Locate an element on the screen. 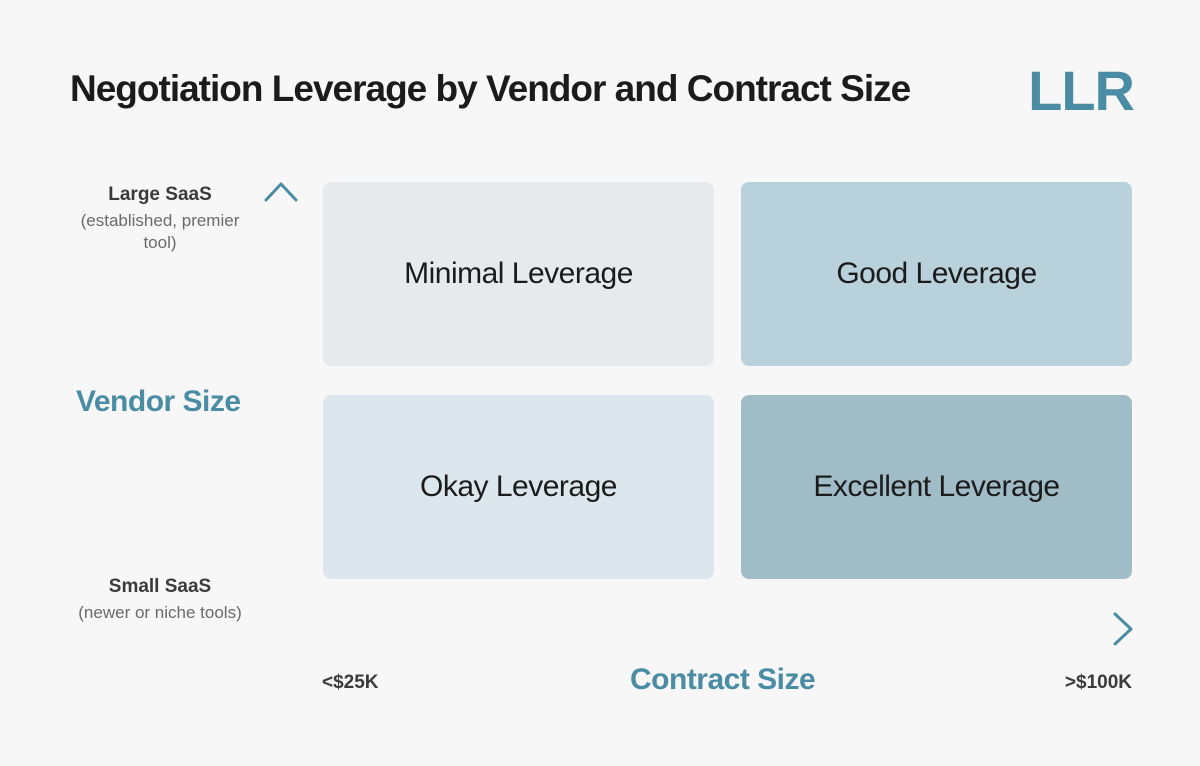  y-top-label: Large SaaS (established, premier tool) is located at coordinates (160, 219).